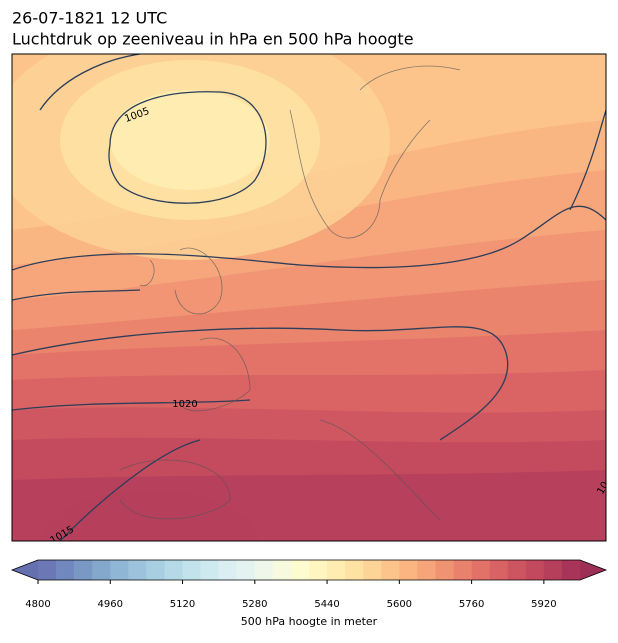  What do you see at coordinates (471, 604) in the screenshot?
I see `colorbar-tick-label: 5760` at bounding box center [471, 604].